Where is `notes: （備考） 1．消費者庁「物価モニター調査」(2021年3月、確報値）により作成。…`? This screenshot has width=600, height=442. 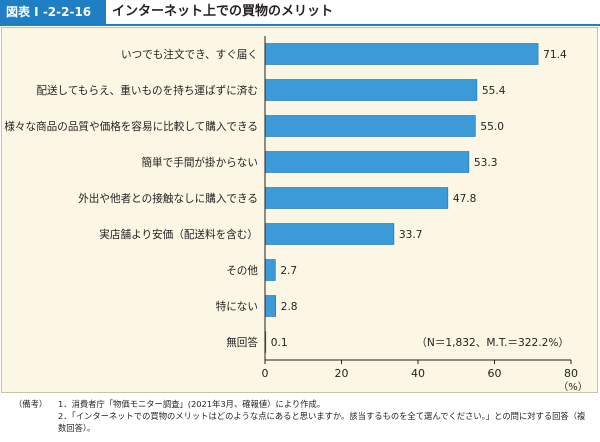 notes: （備考） 1．消費者庁「物価モニター調査」(2021年3月、確報値）により作成。… is located at coordinates (304, 416).